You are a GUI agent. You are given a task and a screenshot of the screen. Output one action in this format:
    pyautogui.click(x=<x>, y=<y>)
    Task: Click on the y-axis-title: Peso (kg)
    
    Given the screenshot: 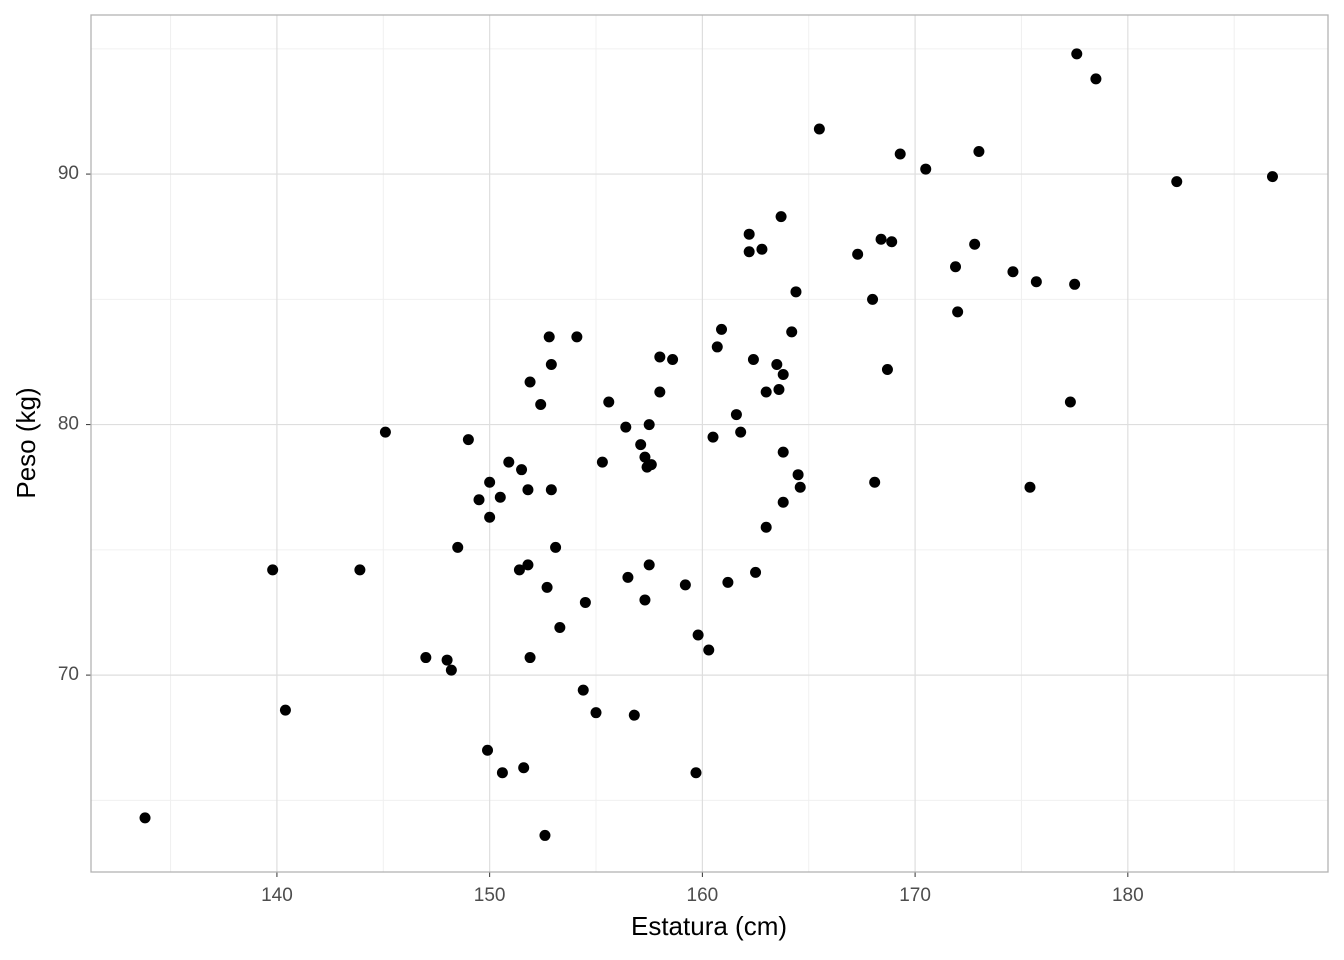 What is the action you would take?
    pyautogui.click(x=26, y=442)
    